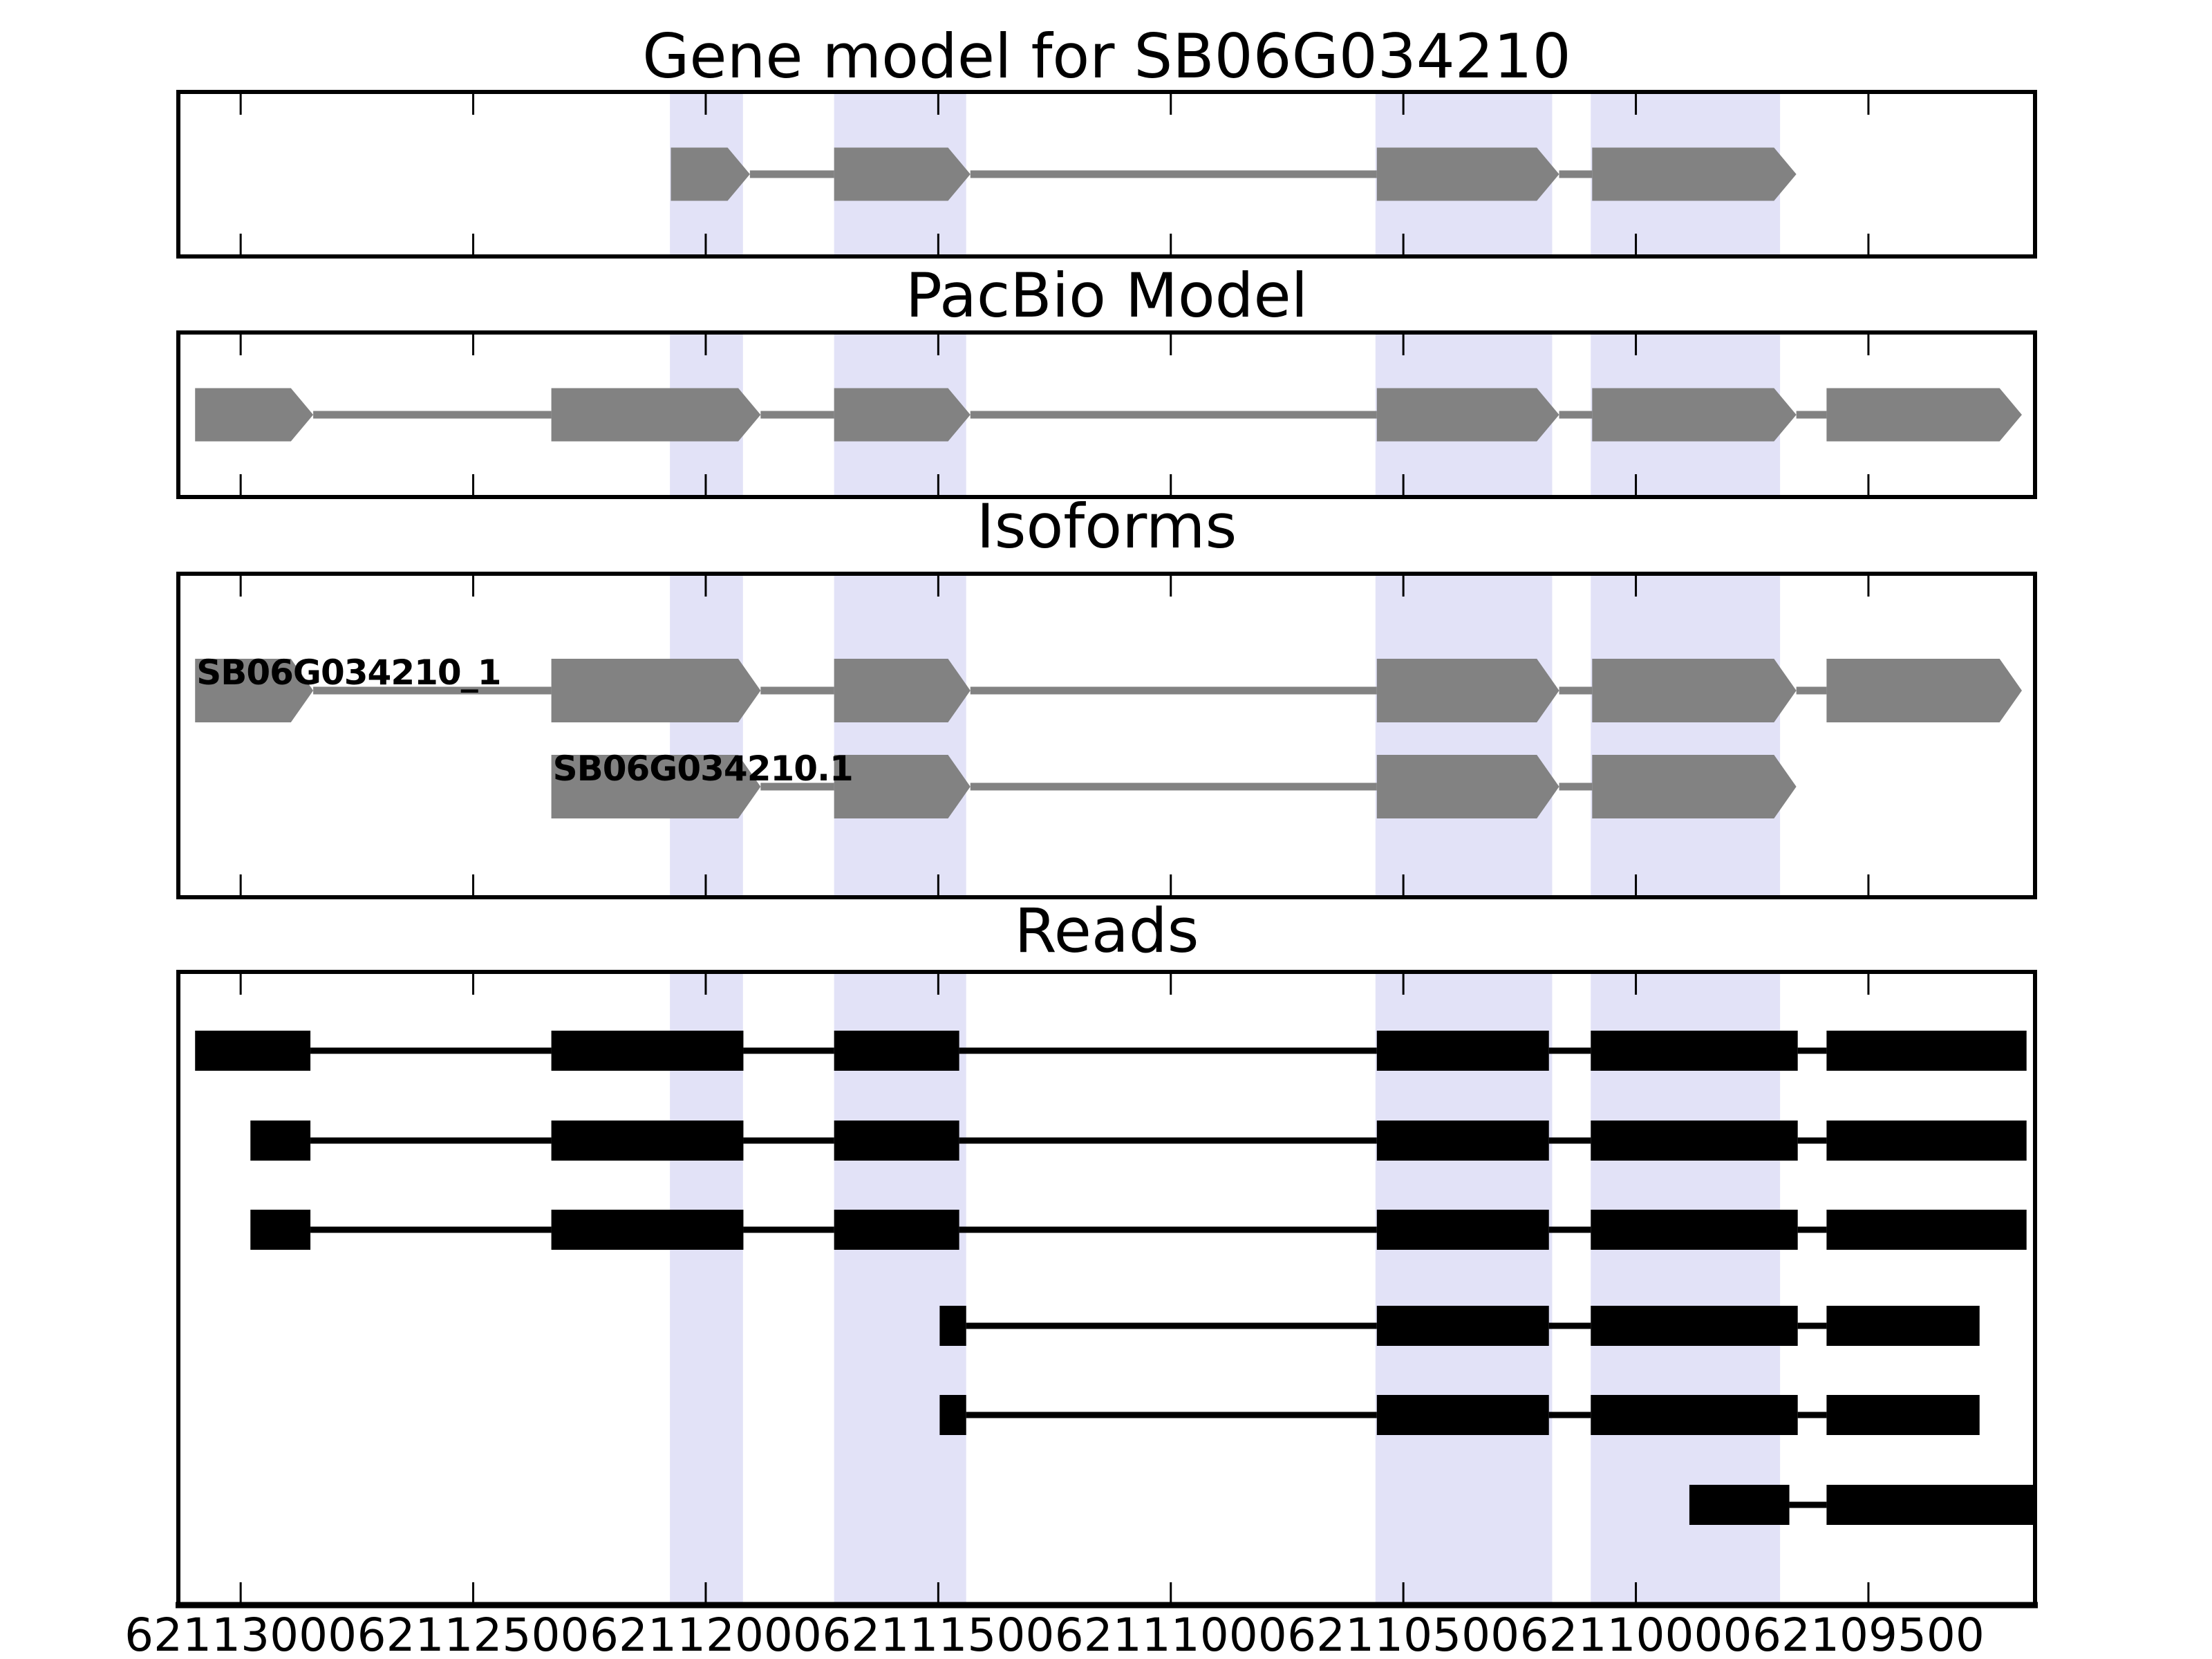 This screenshot has width=2212, height=1659. Describe the element at coordinates (1171, 1634) in the screenshot. I see `x-tick-label: 62111000` at that location.